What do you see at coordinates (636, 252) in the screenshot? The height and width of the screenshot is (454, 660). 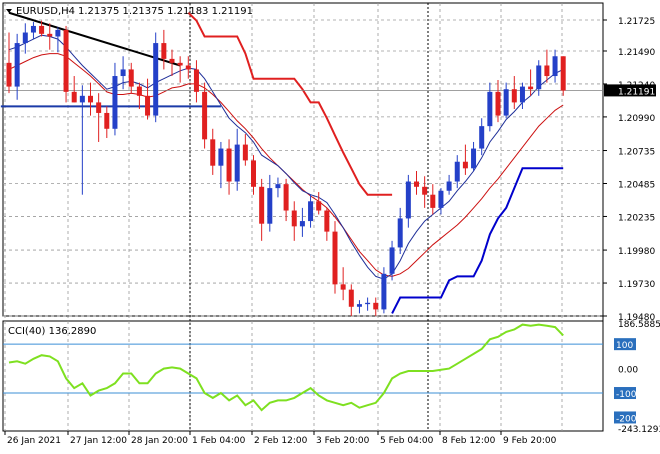 I see `price-tick-label: 1.19980` at bounding box center [636, 252].